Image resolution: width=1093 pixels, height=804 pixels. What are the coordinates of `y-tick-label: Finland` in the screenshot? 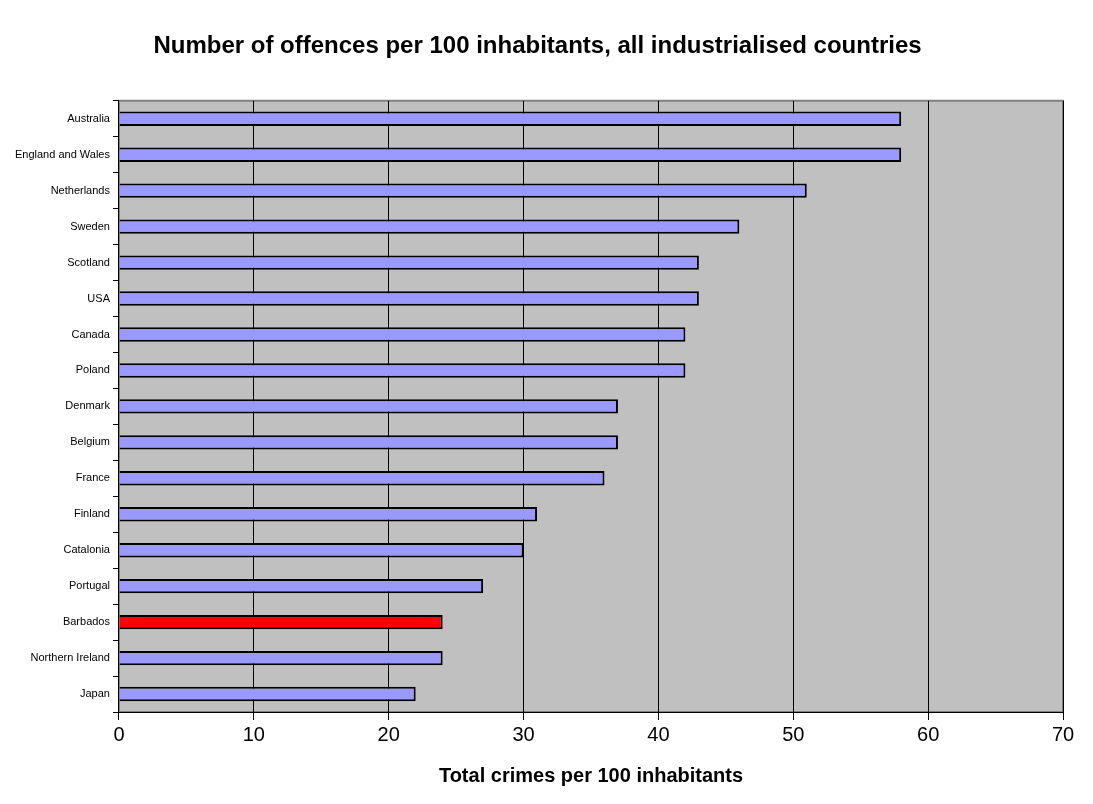 It's located at (91, 513).